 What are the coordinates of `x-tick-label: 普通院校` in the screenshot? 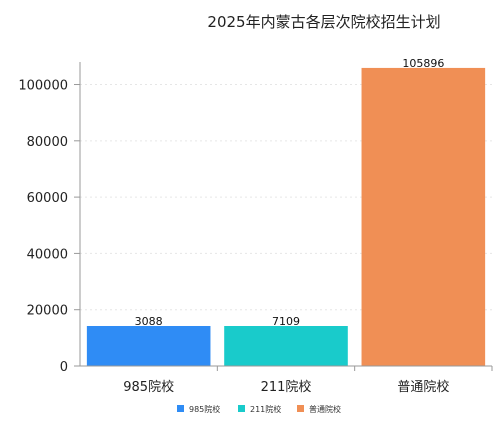 It's located at (423, 387).